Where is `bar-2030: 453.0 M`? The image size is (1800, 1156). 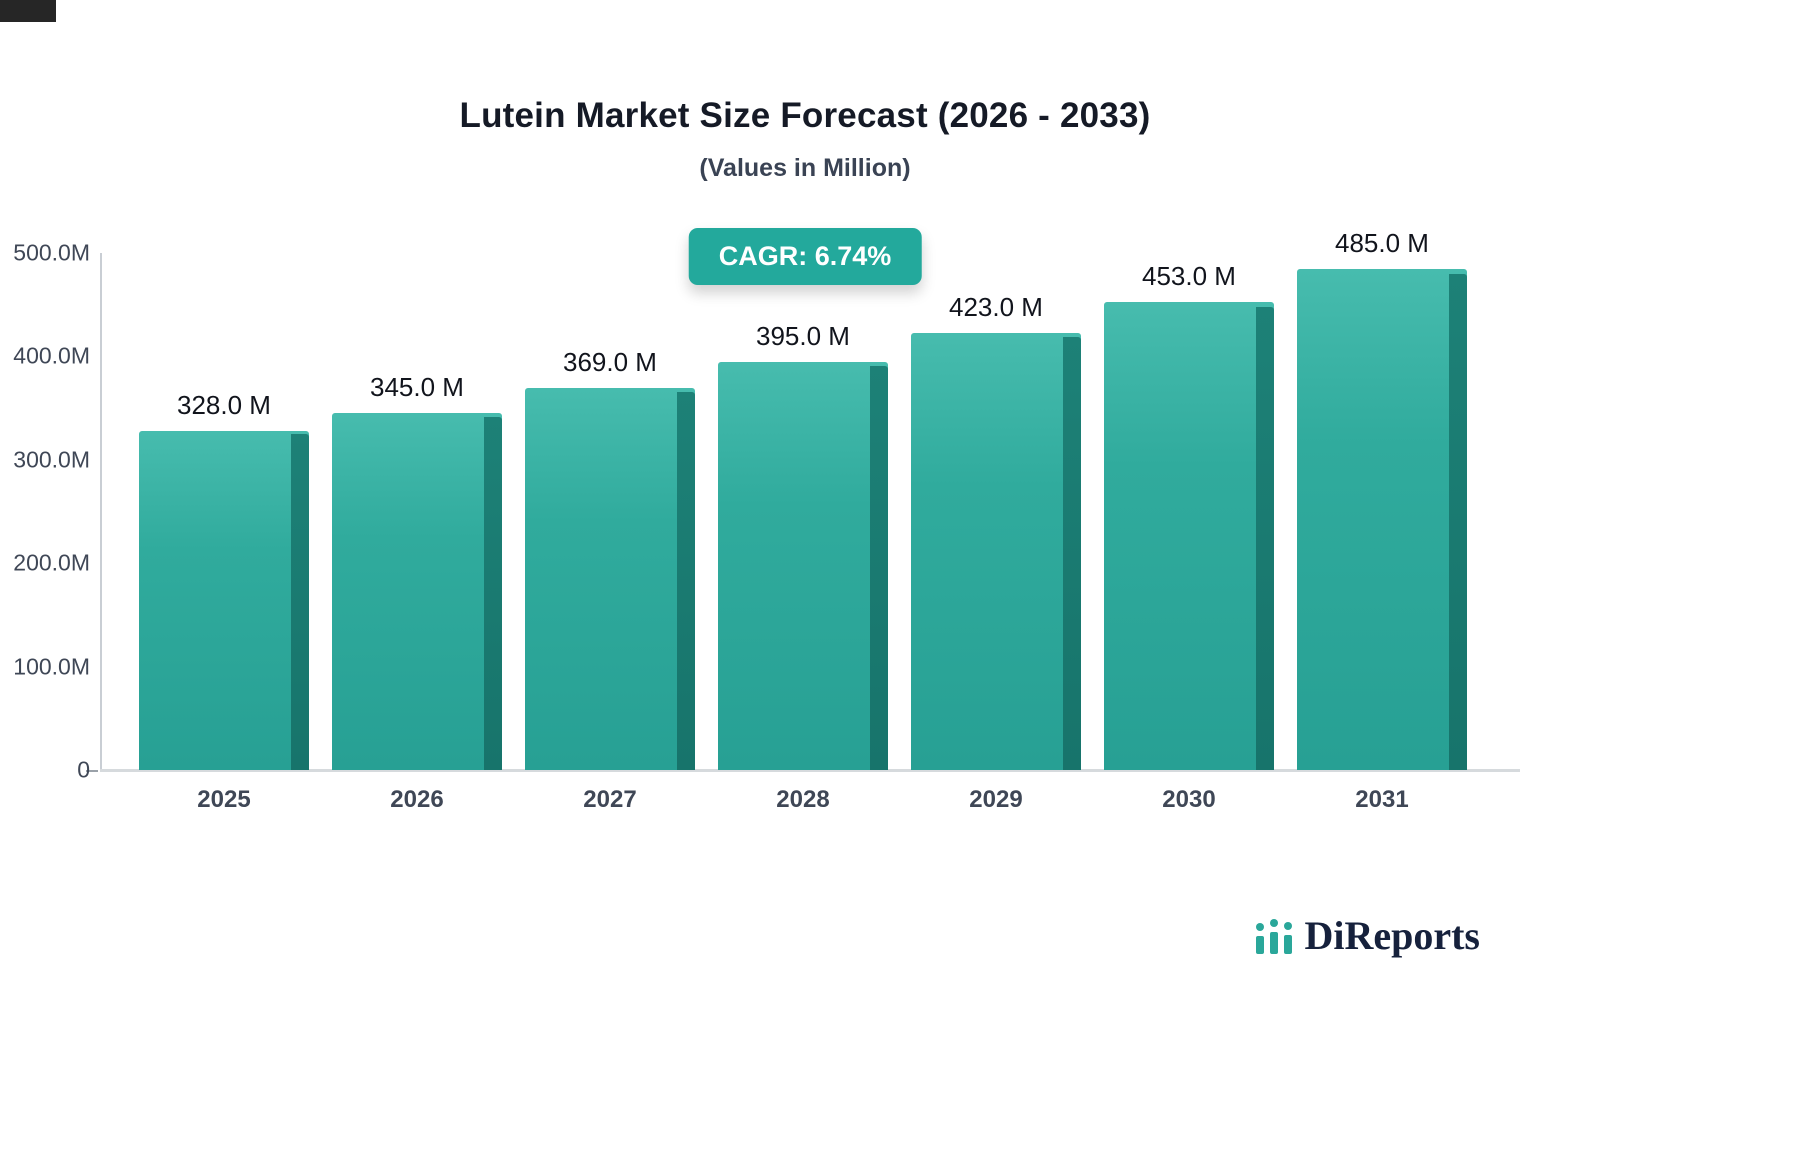
bar-2030: 453.0 M is located at coordinates (1189, 515).